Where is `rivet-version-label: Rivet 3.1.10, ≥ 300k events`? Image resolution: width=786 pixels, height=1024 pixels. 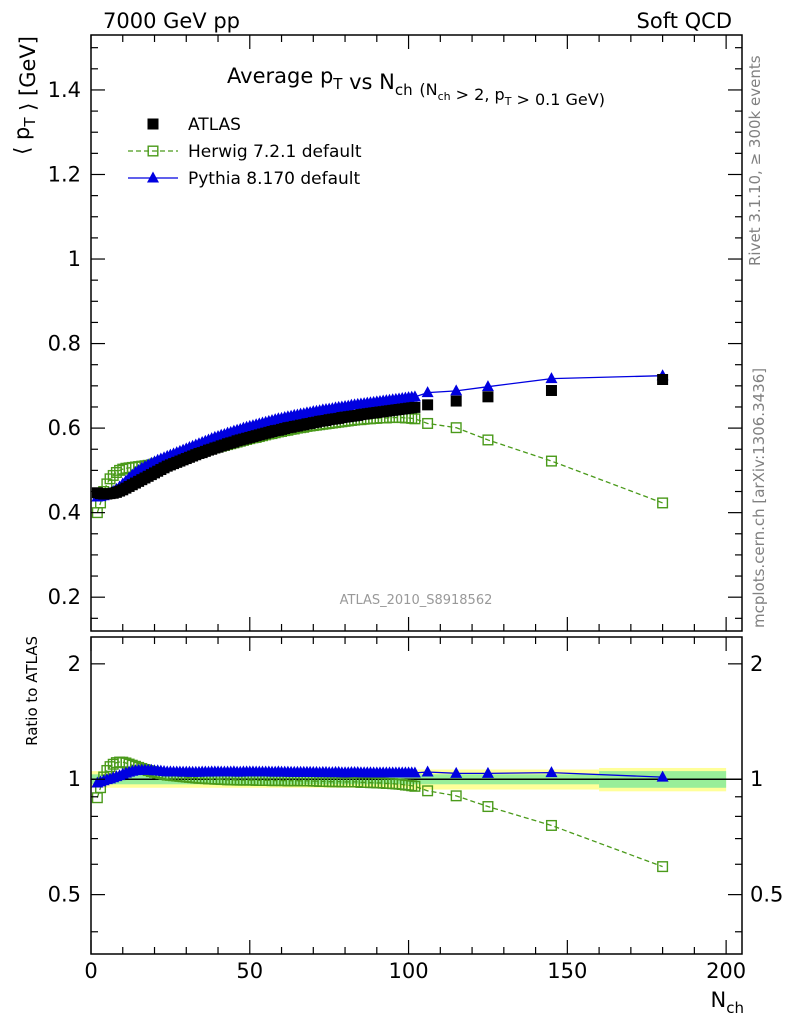
rivet-version-label: Rivet 3.1.10, ≥ 300k events is located at coordinates (755, 160).